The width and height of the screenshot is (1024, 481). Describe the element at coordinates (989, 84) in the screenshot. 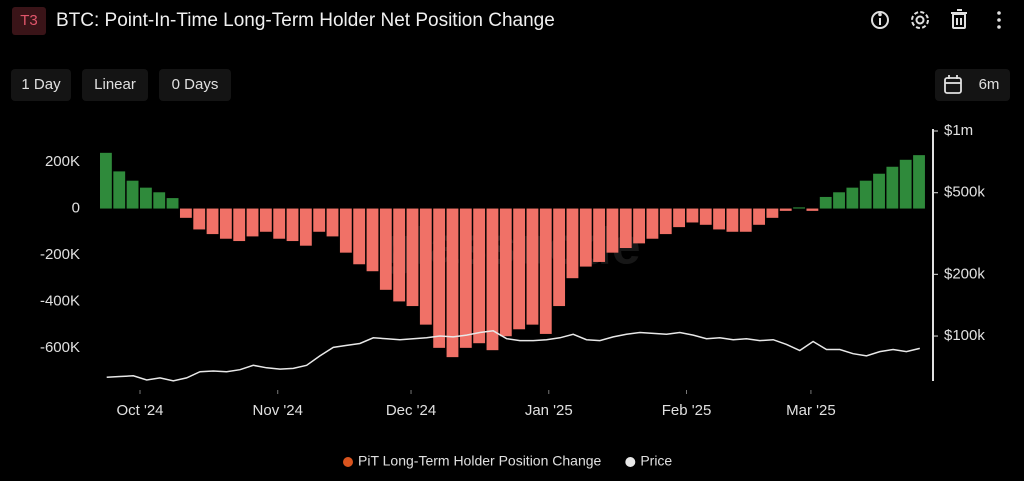

I see `range-label: 6m` at that location.